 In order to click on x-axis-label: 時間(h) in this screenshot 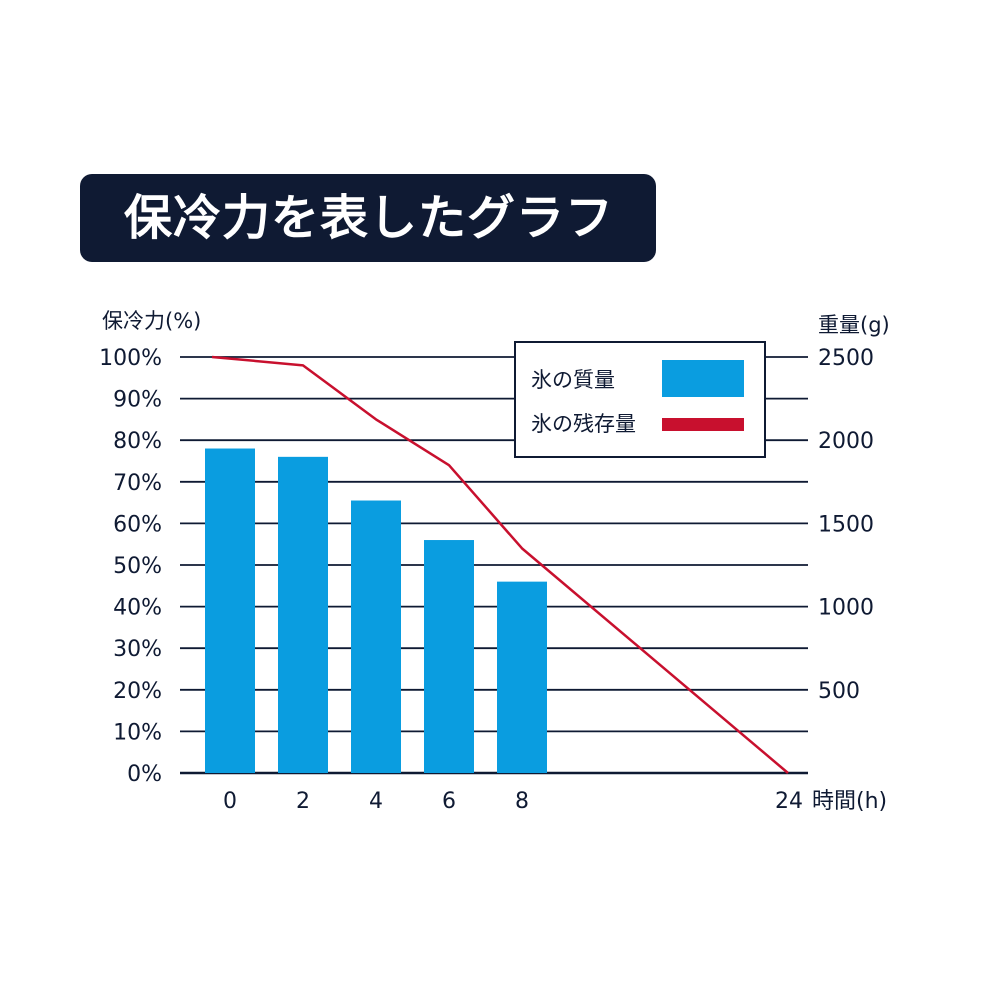, I will do `click(849, 801)`.